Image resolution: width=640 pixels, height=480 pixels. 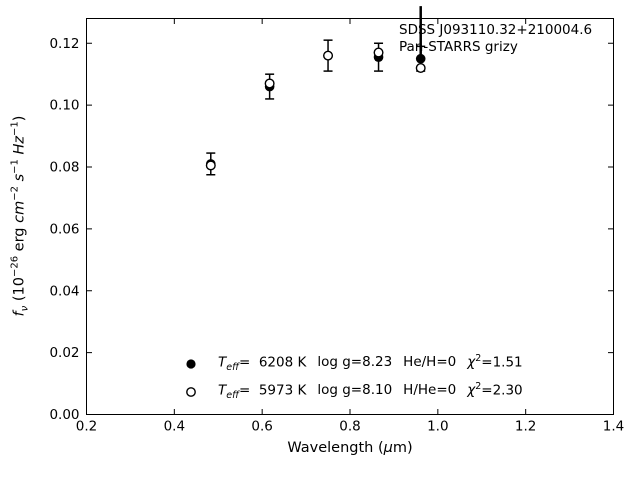 I want to click on y-axis-label-segment: cm, so click(x=19, y=211).